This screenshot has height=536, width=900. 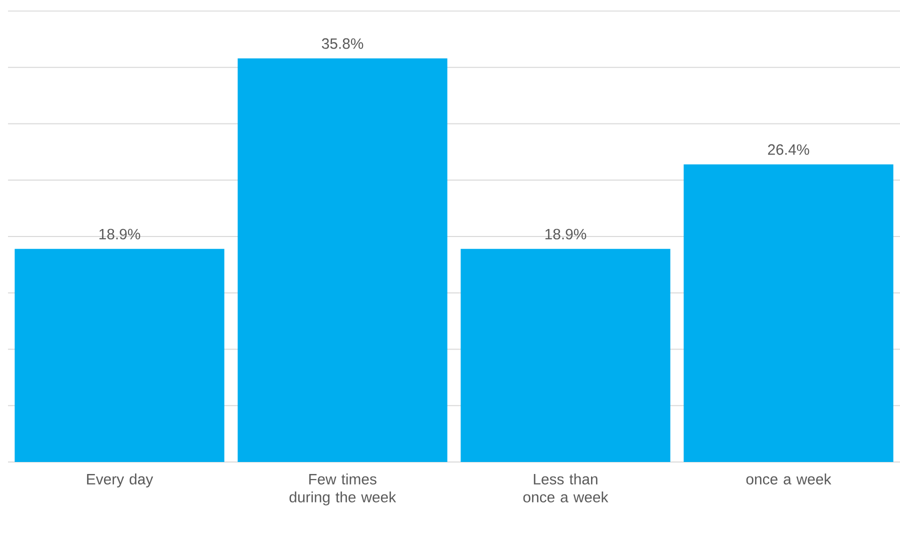 I want to click on x-tick-label: Less than once a week, so click(x=565, y=488).